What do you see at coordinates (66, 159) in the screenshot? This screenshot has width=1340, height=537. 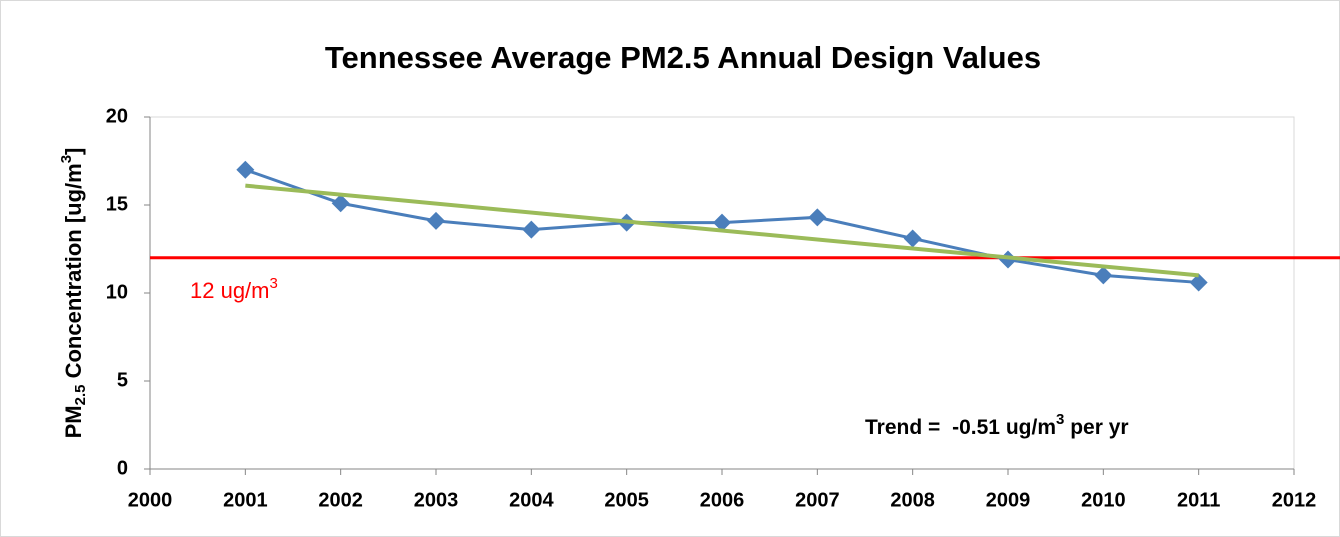 I see `y-label-sup: 3` at bounding box center [66, 159].